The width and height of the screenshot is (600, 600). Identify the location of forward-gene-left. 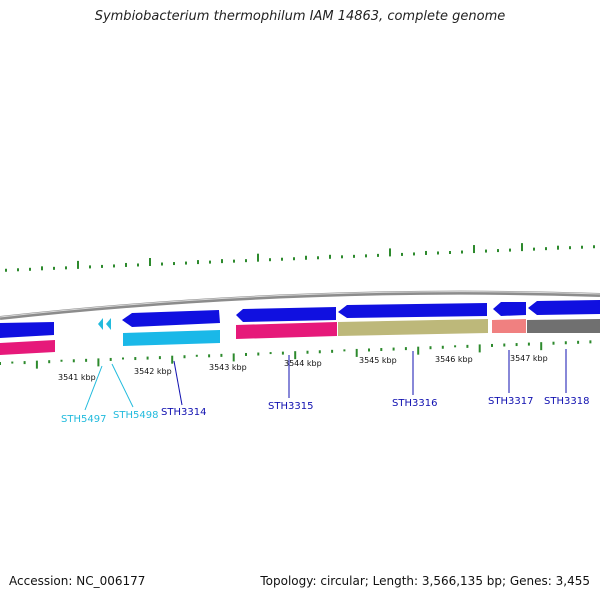
(27, 330).